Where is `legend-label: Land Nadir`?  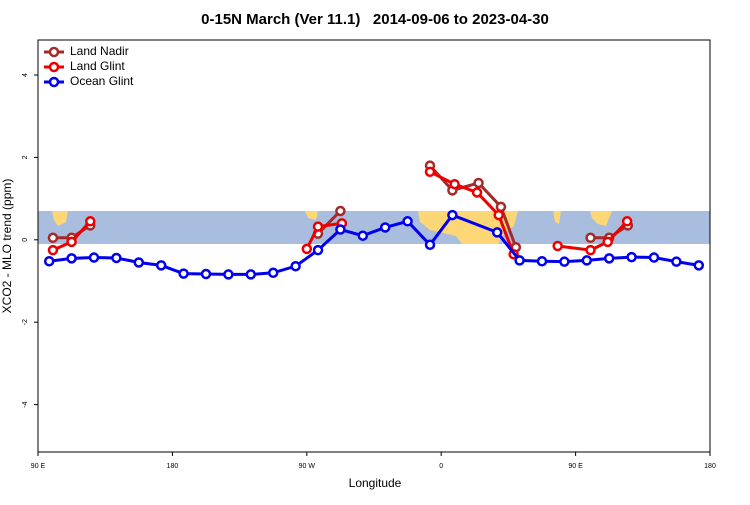 legend-label: Land Nadir is located at coordinates (99, 51).